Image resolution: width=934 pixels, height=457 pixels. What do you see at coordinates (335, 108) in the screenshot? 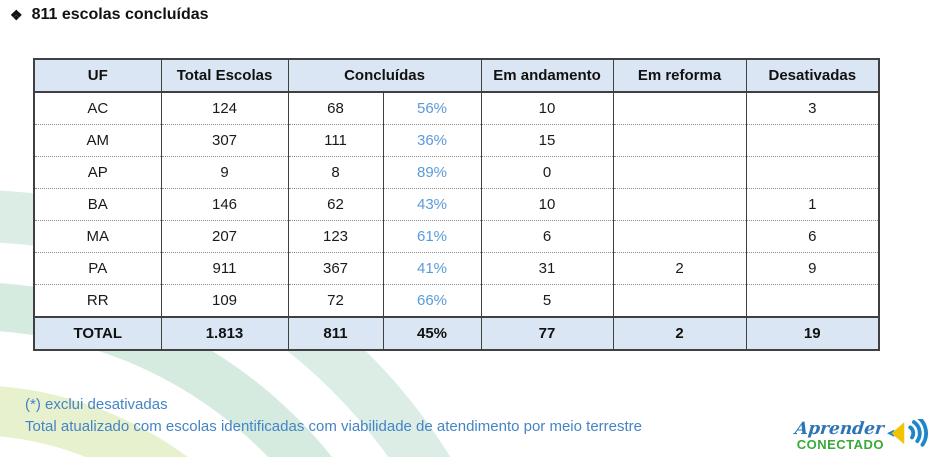
I see `cell-concluidas: 68` at bounding box center [335, 108].